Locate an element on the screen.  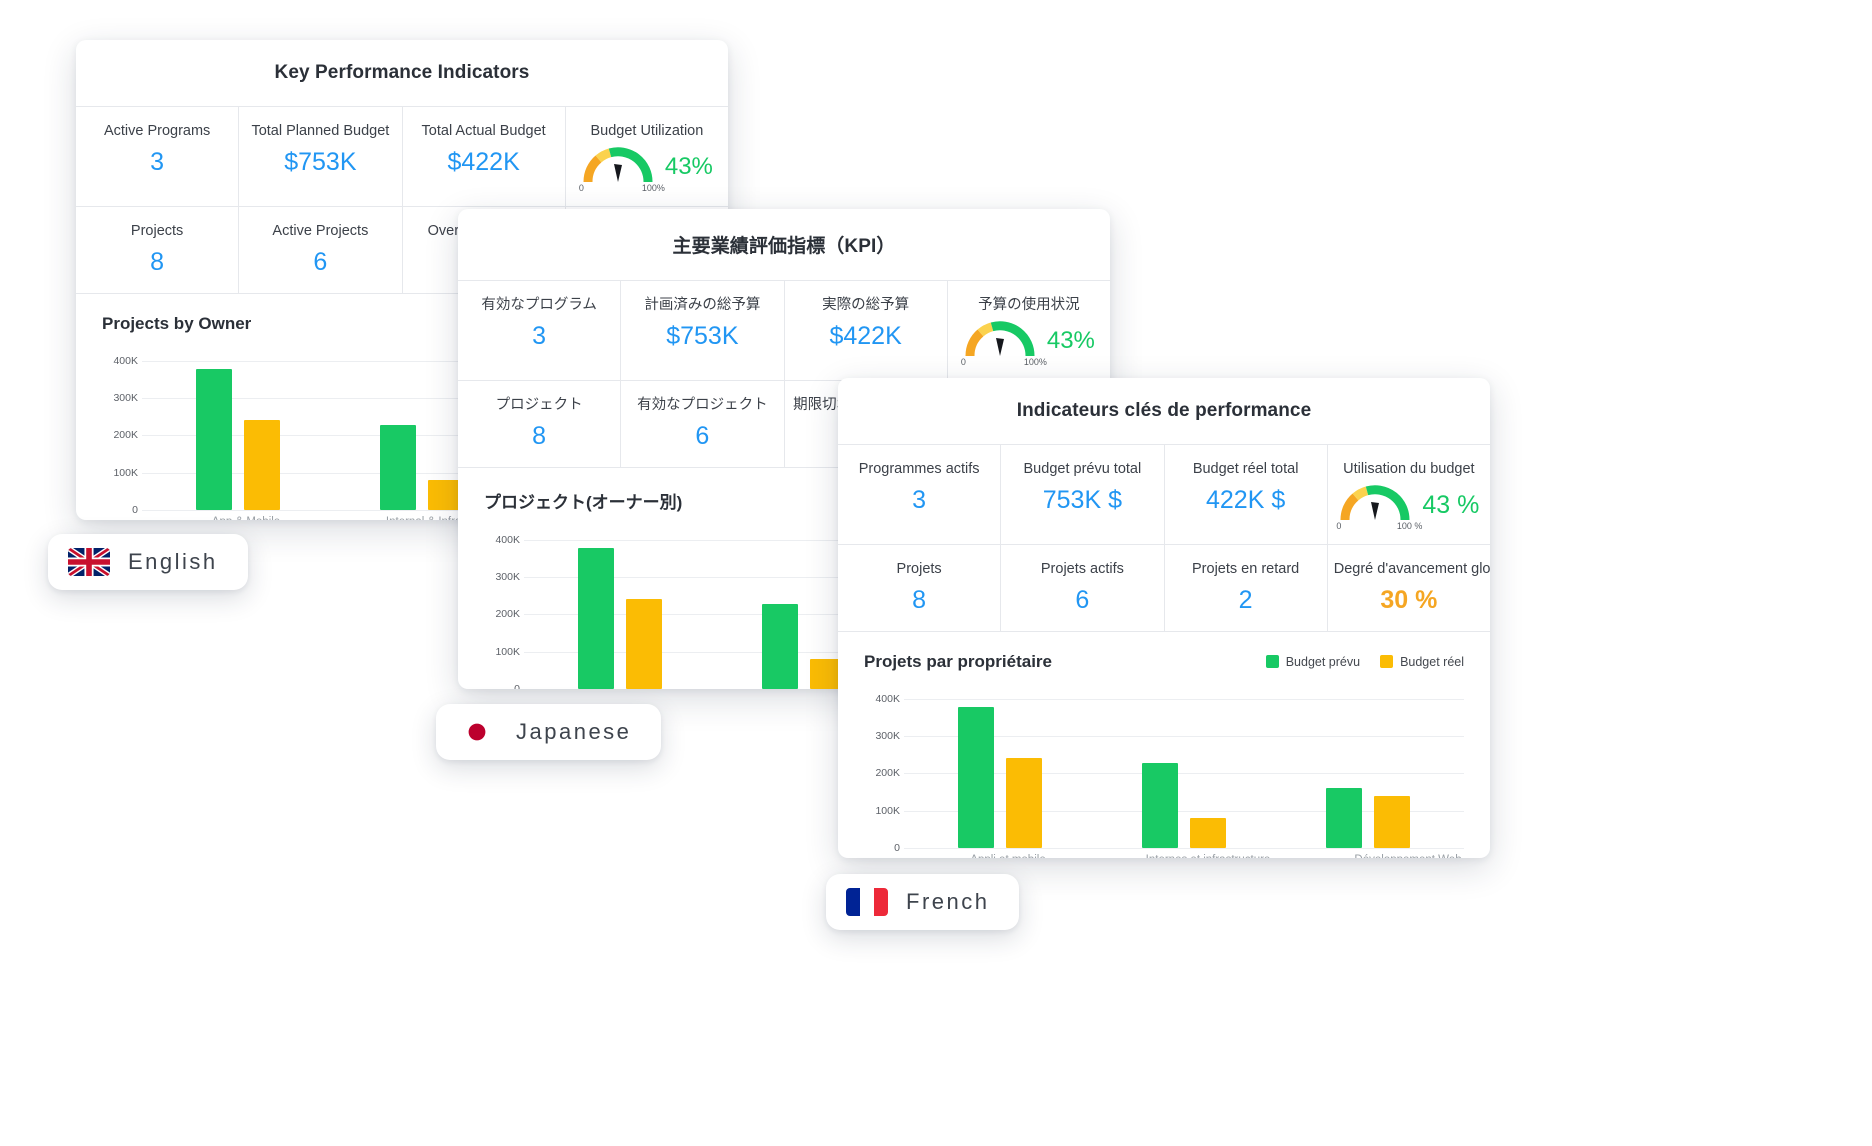
x-axis-tick-label: Appli et mobile is located at coordinates (1008, 856).